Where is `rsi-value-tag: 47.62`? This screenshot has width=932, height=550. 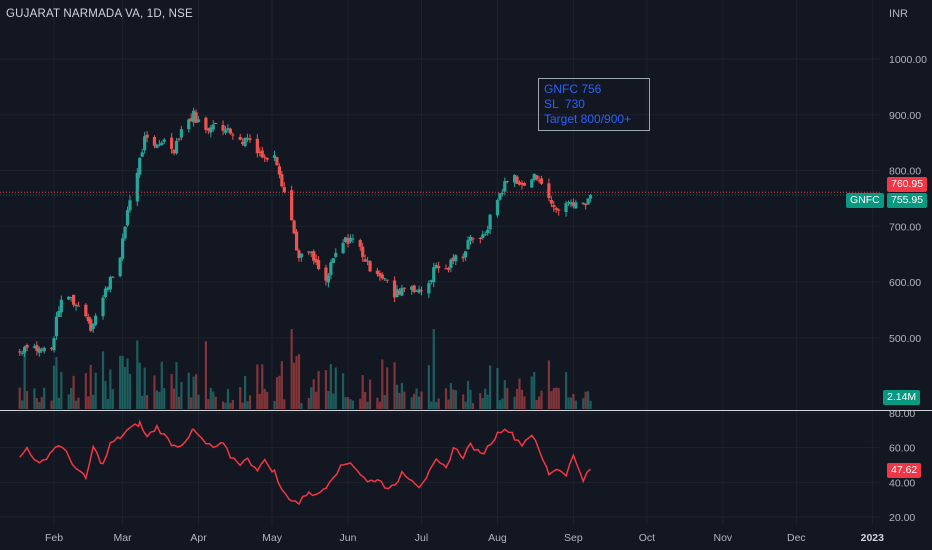
rsi-value-tag: 47.62 is located at coordinates (904, 470).